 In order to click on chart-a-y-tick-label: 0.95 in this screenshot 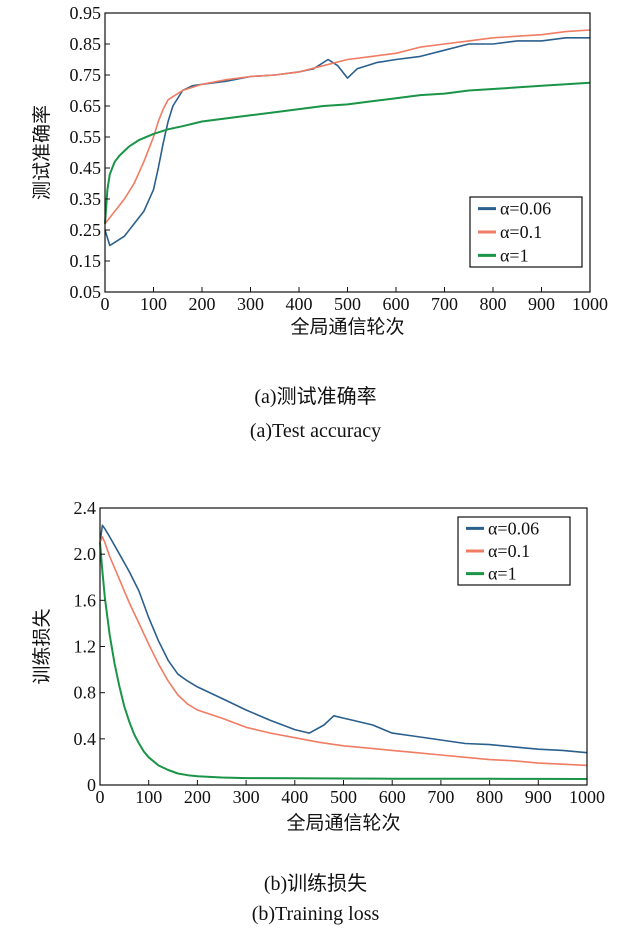, I will do `click(86, 13)`.